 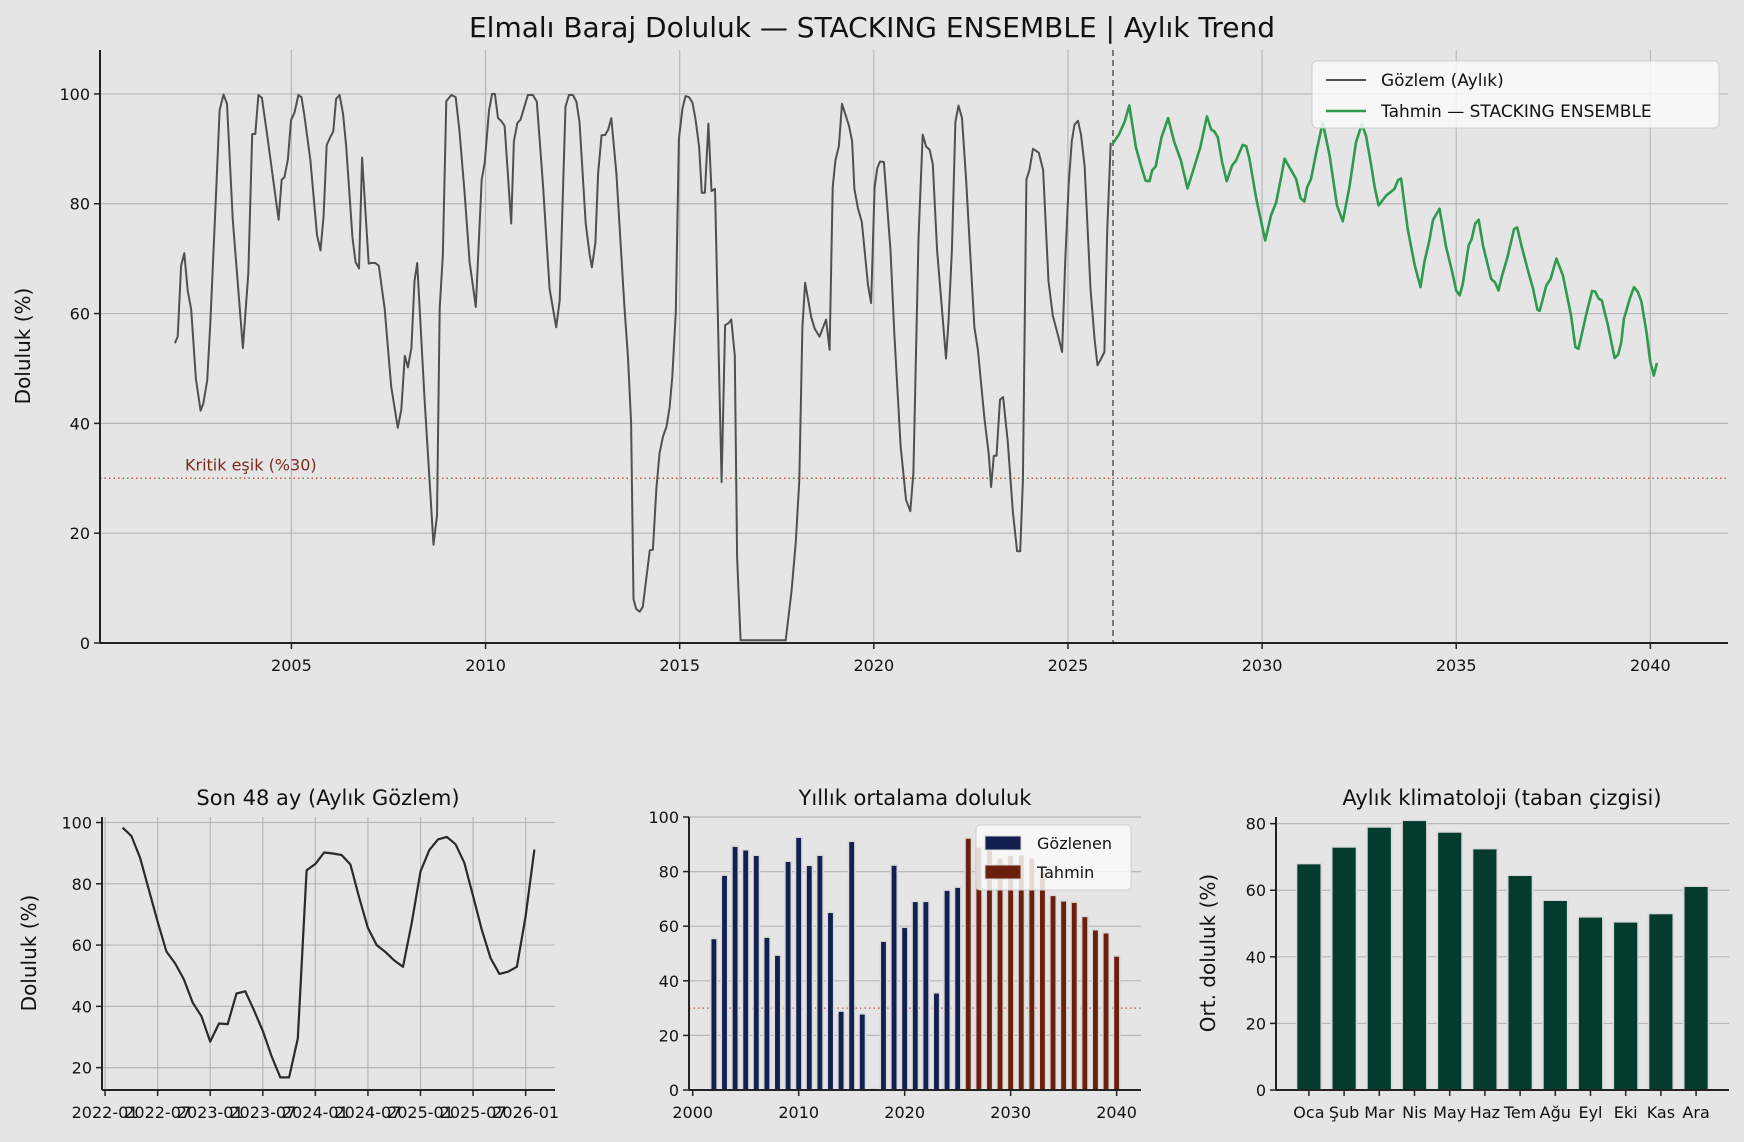 What do you see at coordinates (1485, 1112) in the screenshot?
I see `x-tick-label: Haz` at bounding box center [1485, 1112].